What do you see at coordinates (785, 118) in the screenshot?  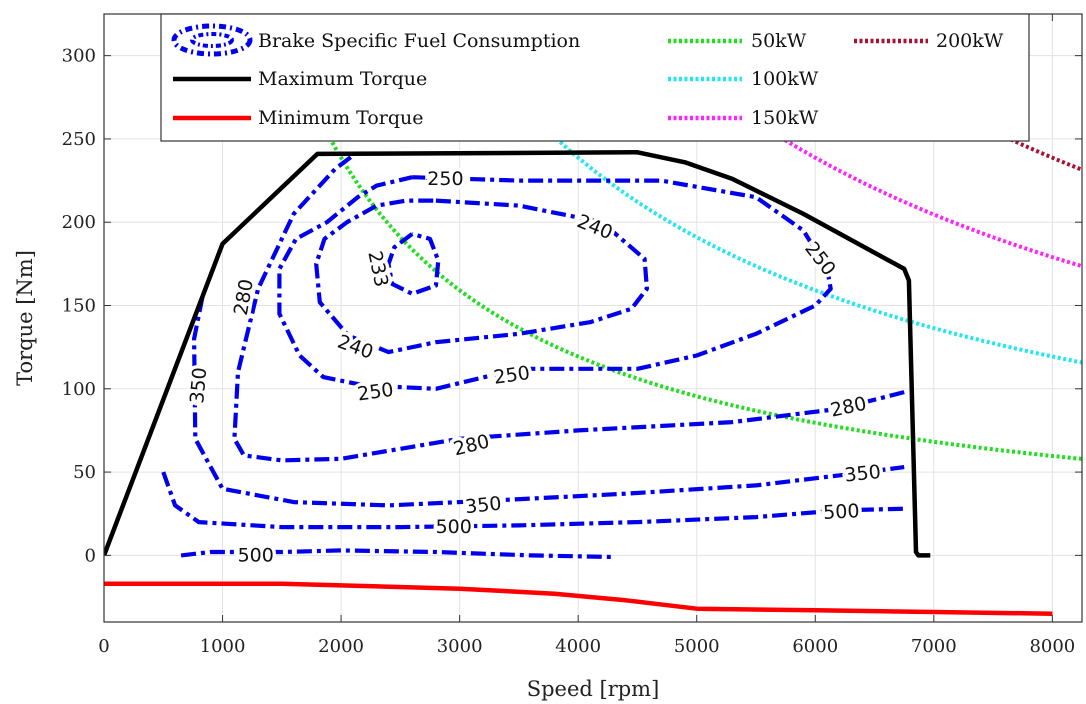 I see `legend-label-150kw: 150kW` at bounding box center [785, 118].